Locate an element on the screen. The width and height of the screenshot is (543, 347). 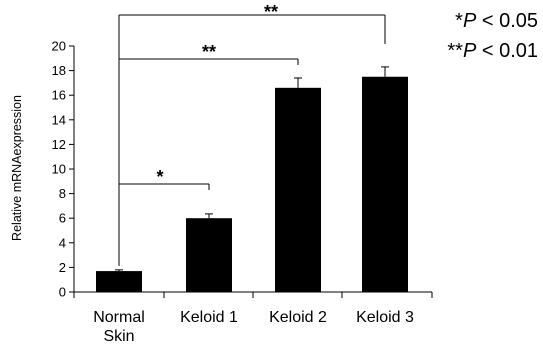
y-tick-label: 2 is located at coordinates (62, 267).